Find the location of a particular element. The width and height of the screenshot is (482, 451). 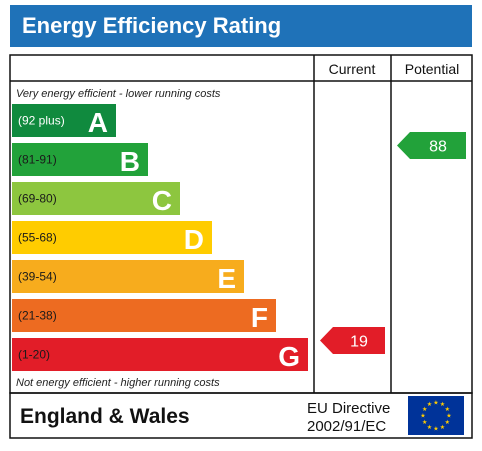

band-letter-a: A is located at coordinates (98, 122).